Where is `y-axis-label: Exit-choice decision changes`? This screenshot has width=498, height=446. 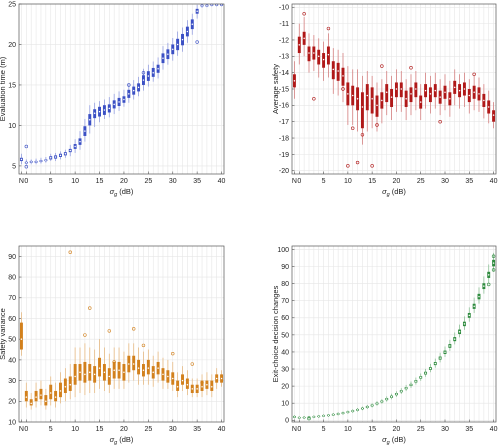
y-axis-label: Exit-choice decision changes is located at coordinates (275, 333).